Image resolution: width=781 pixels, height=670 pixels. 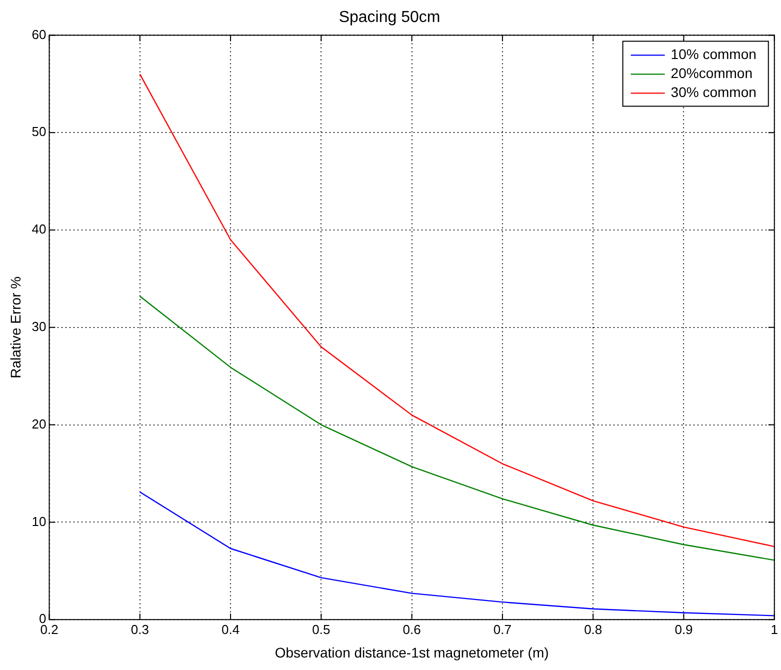 I want to click on legend-label: 10% common, so click(x=713, y=54).